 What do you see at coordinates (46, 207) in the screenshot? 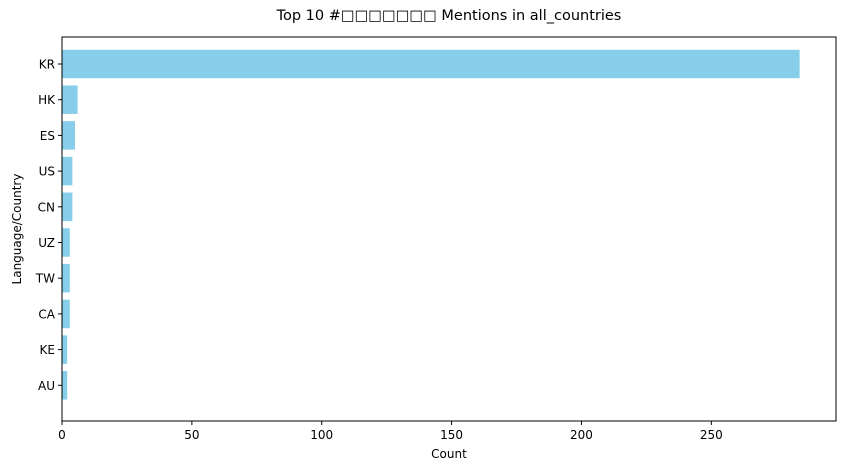
I see `y-tick-label: CN` at bounding box center [46, 207].